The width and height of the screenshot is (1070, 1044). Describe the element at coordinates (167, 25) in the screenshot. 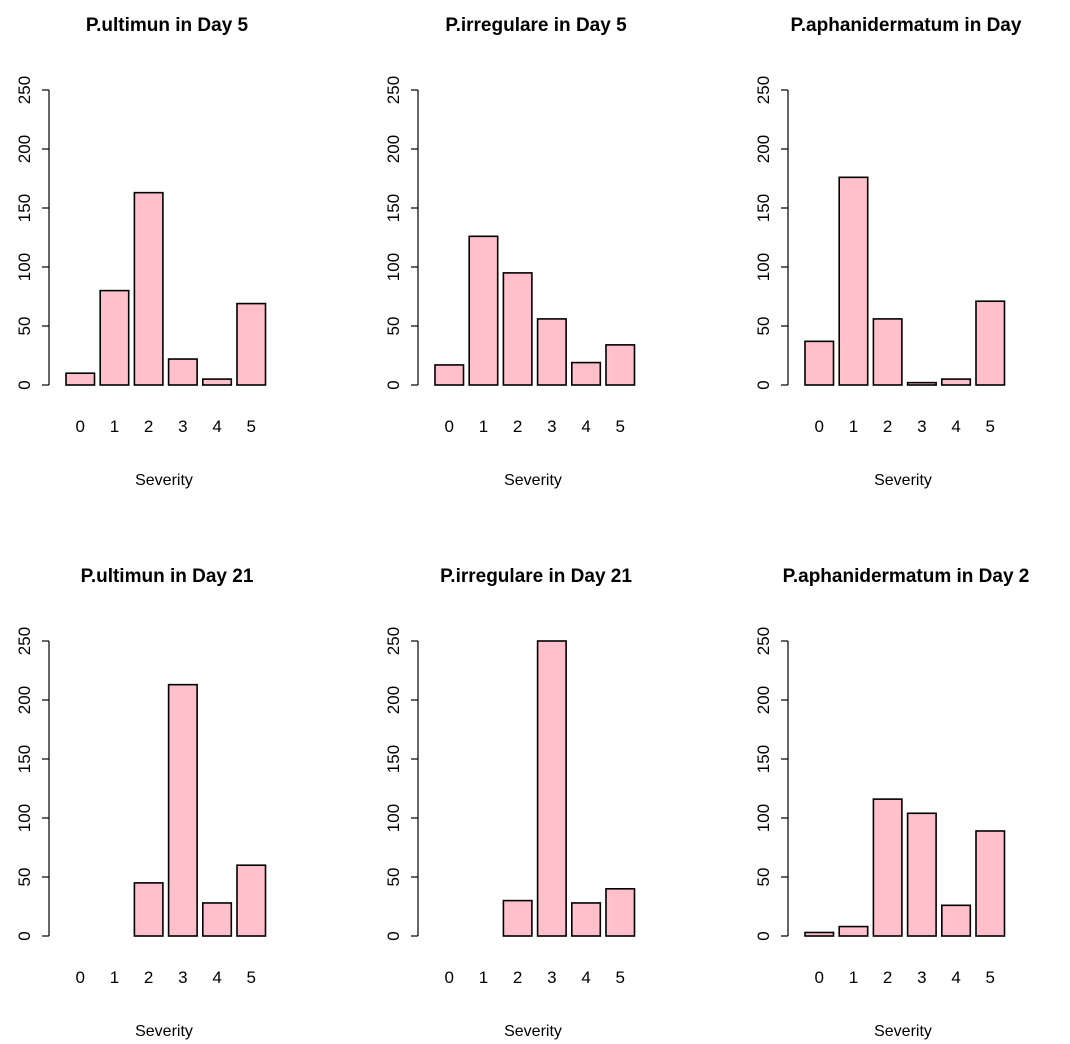

I see `chart-title: P.ultimun in Day 5` at that location.